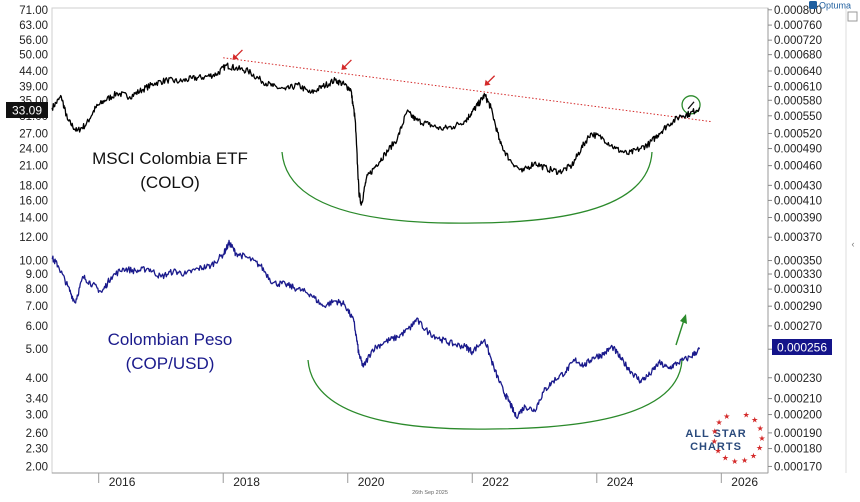 This screenshot has width=860, height=502. I want to click on cop-base-arc, so click(495, 394).